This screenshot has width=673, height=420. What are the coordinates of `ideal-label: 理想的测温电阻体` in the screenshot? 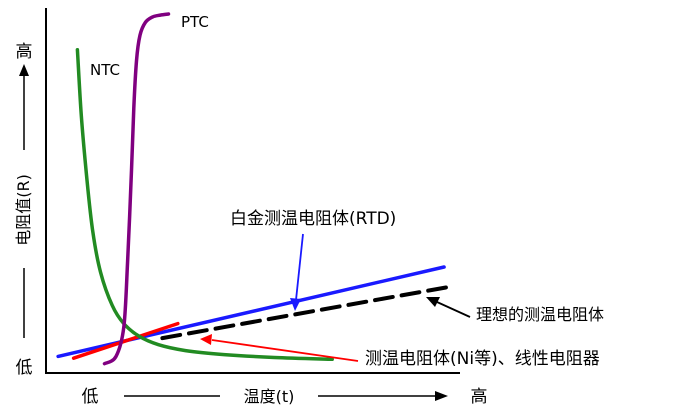 It's located at (540, 314).